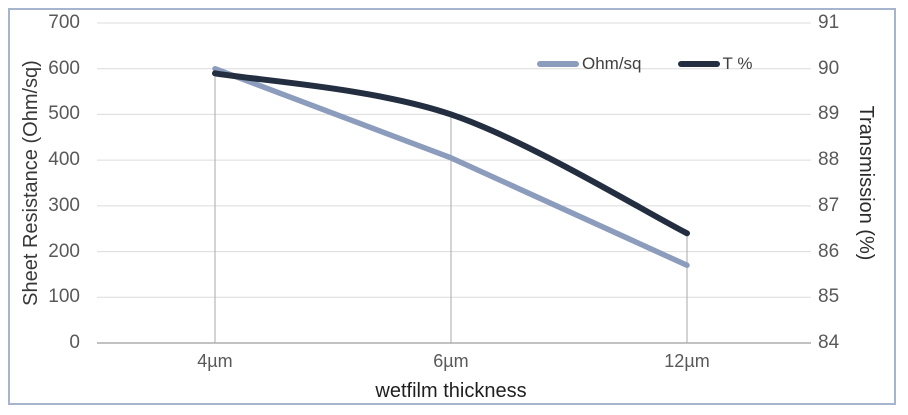 The image size is (908, 415). What do you see at coordinates (215, 361) in the screenshot?
I see `x-axis-category-label: 4µm` at bounding box center [215, 361].